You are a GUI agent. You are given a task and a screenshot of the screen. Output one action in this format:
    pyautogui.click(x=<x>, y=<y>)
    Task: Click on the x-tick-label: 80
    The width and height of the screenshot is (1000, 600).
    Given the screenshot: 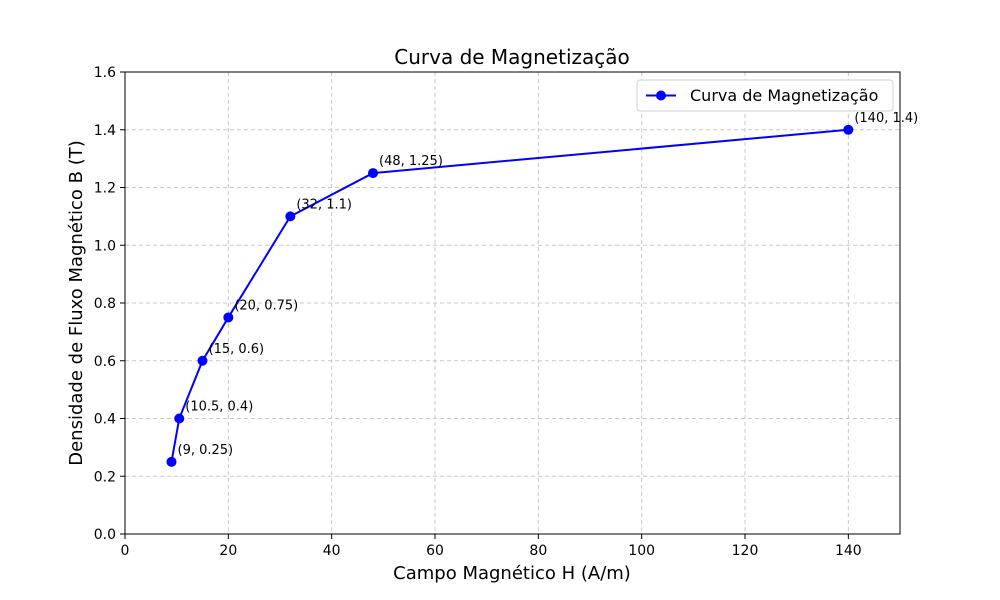 What is the action you would take?
    pyautogui.click(x=538, y=551)
    